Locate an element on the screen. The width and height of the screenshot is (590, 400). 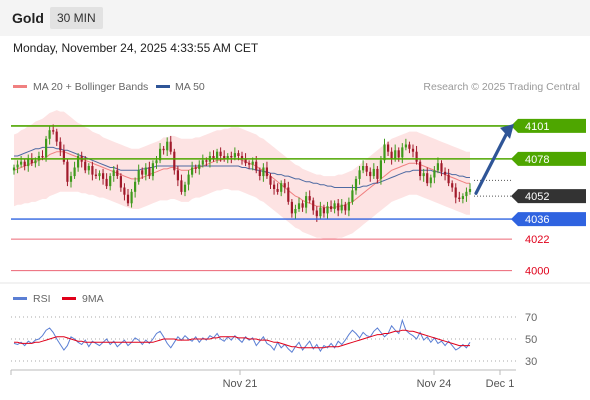
resistance-label: 4078 is located at coordinates (537, 160).